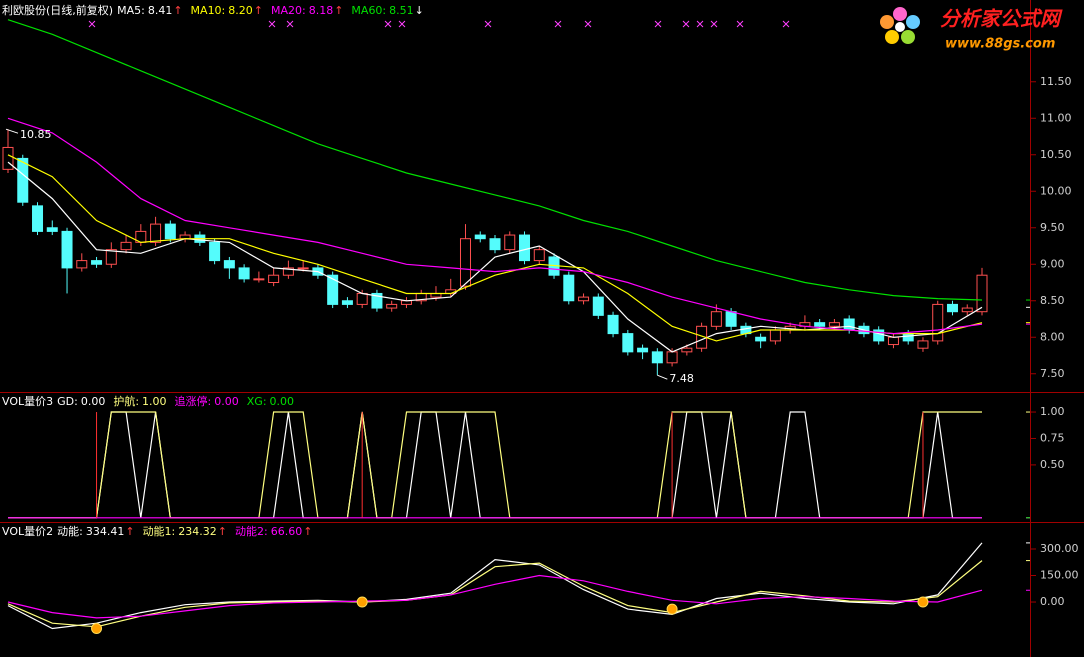 The image size is (1084, 657). What do you see at coordinates (1056, 81) in the screenshot?
I see `y-tick-label: 11.50` at bounding box center [1056, 81].